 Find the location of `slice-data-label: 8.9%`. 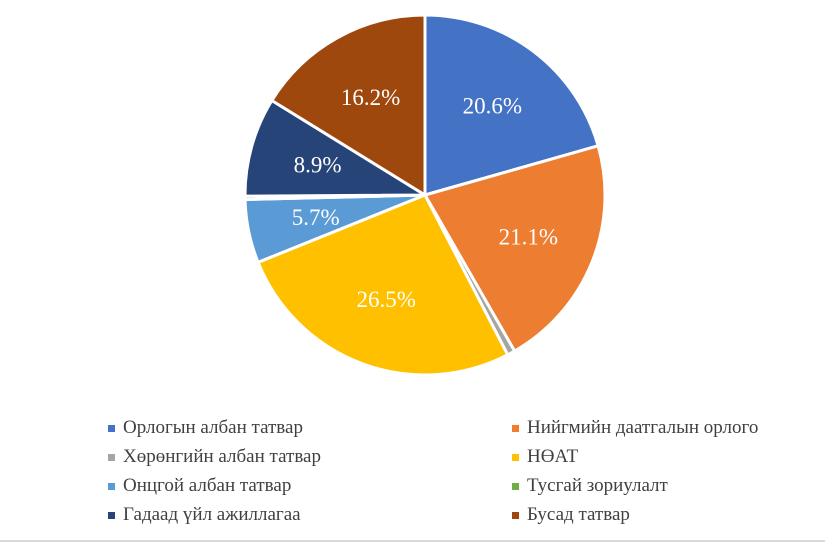

slice-data-label: 8.9% is located at coordinates (318, 164).